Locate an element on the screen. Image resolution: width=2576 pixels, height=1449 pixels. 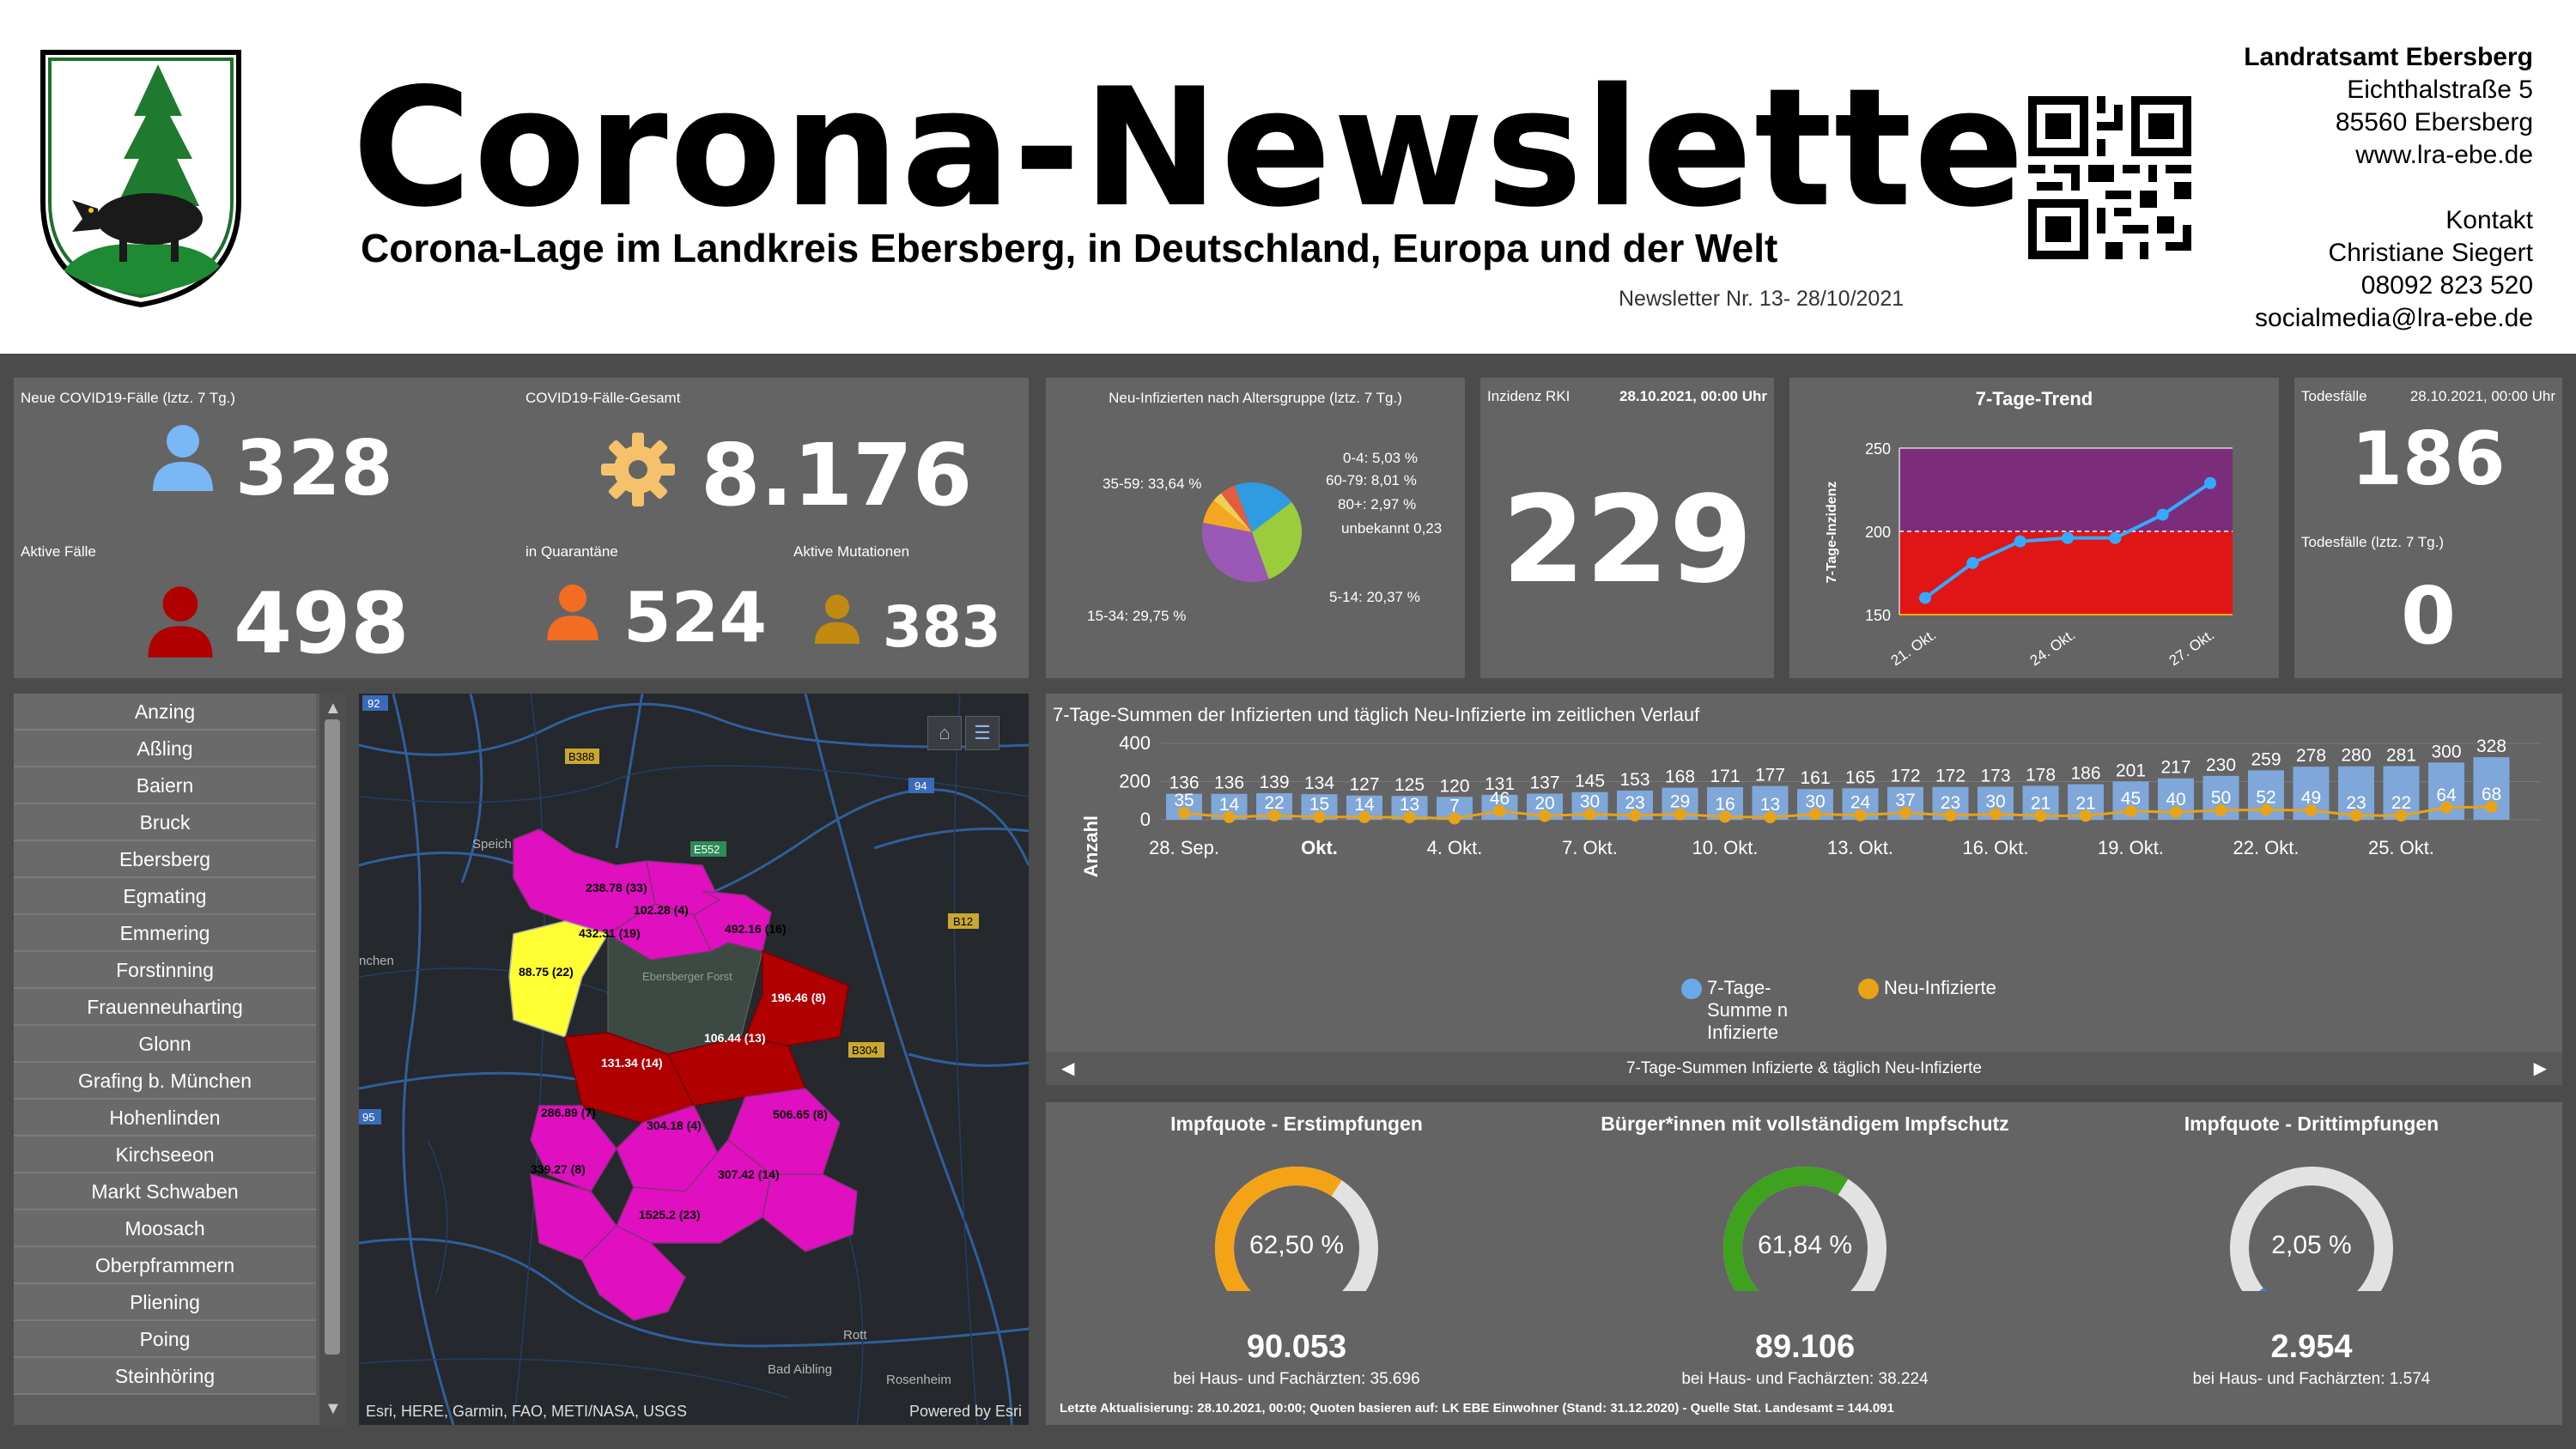
qr-code-icon is located at coordinates (2109, 177).